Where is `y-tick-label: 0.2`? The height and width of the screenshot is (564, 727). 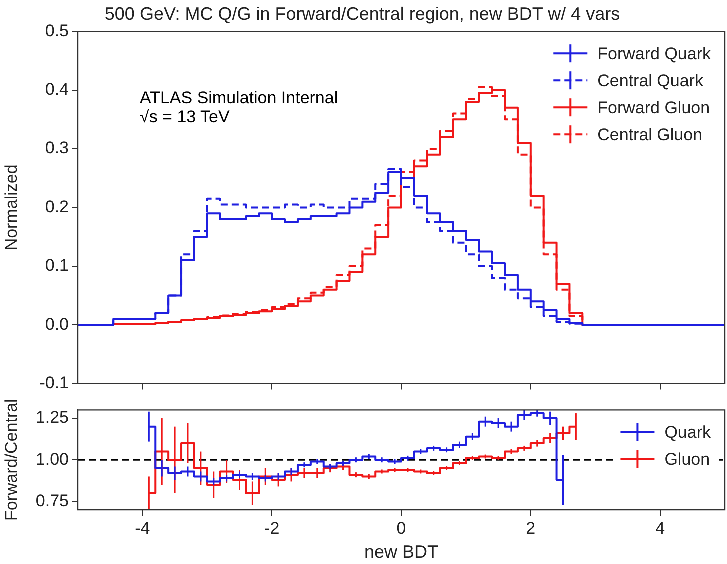
y-tick-label: 0.2 is located at coordinates (57, 206).